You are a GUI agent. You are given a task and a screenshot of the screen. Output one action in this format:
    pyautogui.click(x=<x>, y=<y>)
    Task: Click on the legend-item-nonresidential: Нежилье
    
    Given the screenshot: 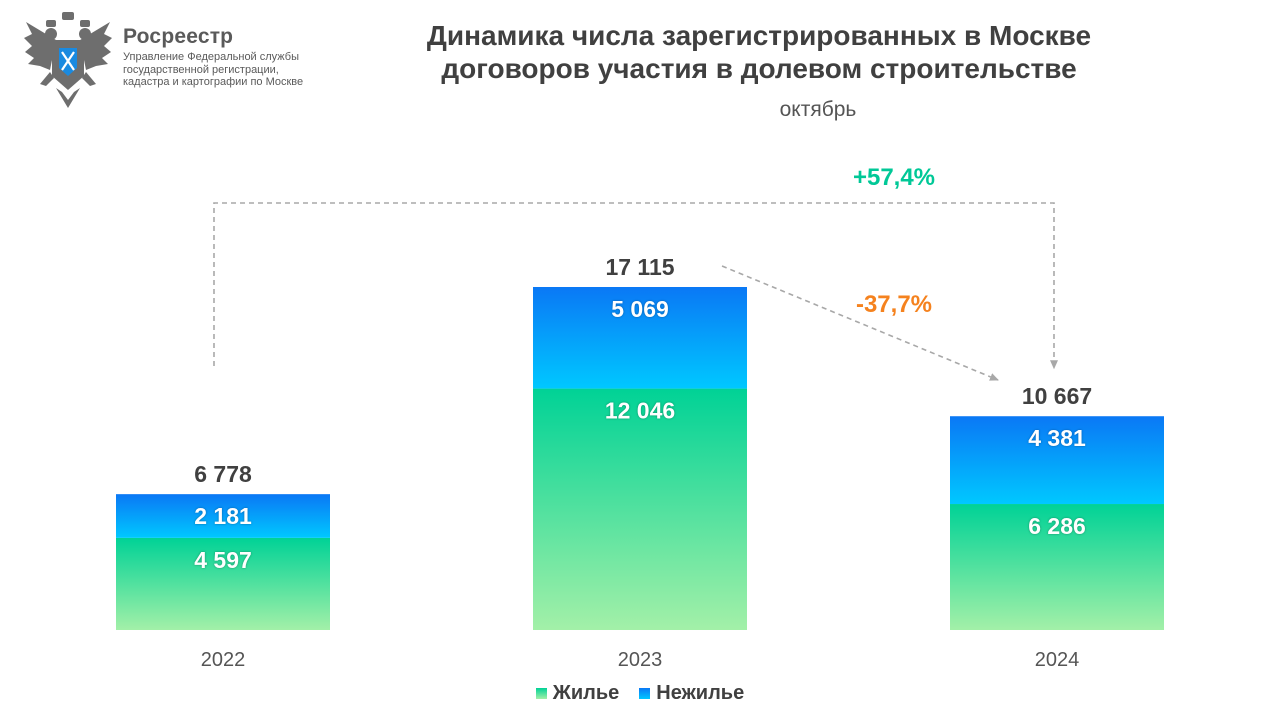 What is the action you would take?
    pyautogui.click(x=691, y=693)
    